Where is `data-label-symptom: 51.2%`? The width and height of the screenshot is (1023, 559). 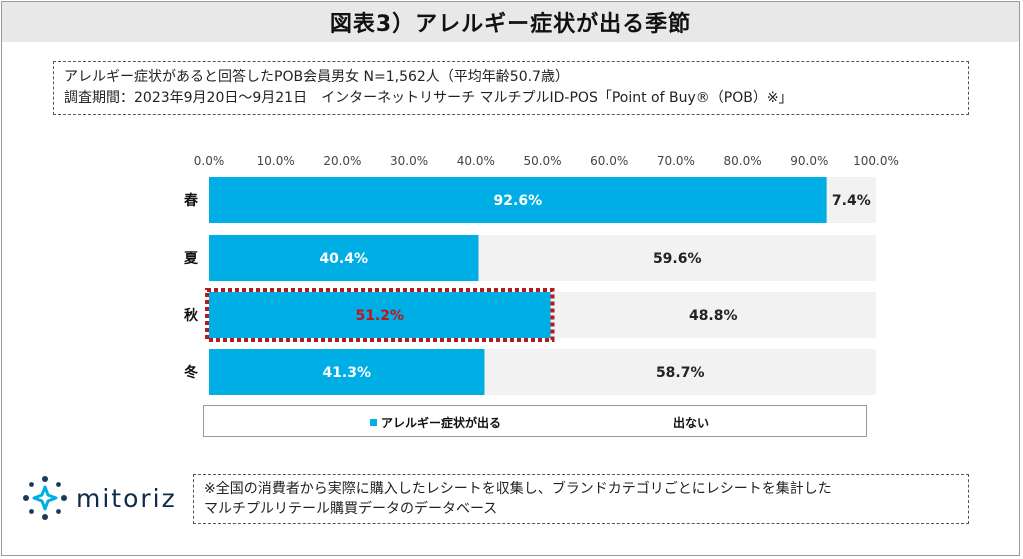 data-label-symptom: 51.2% is located at coordinates (379, 316).